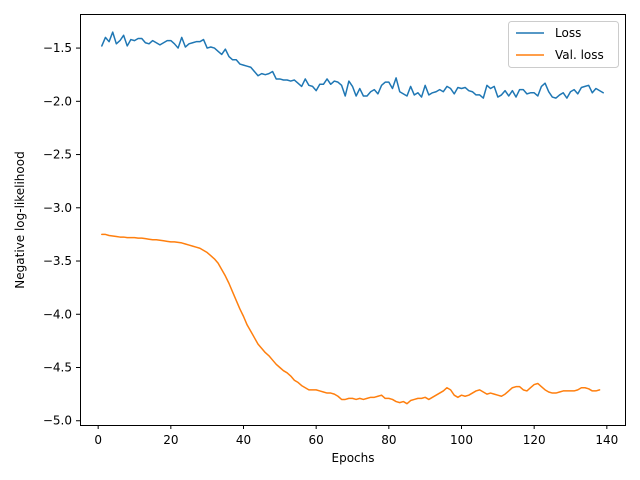 Image resolution: width=640 pixels, height=480 pixels. What do you see at coordinates (563, 44) in the screenshot?
I see `legend: Loss Val. loss` at bounding box center [563, 44].